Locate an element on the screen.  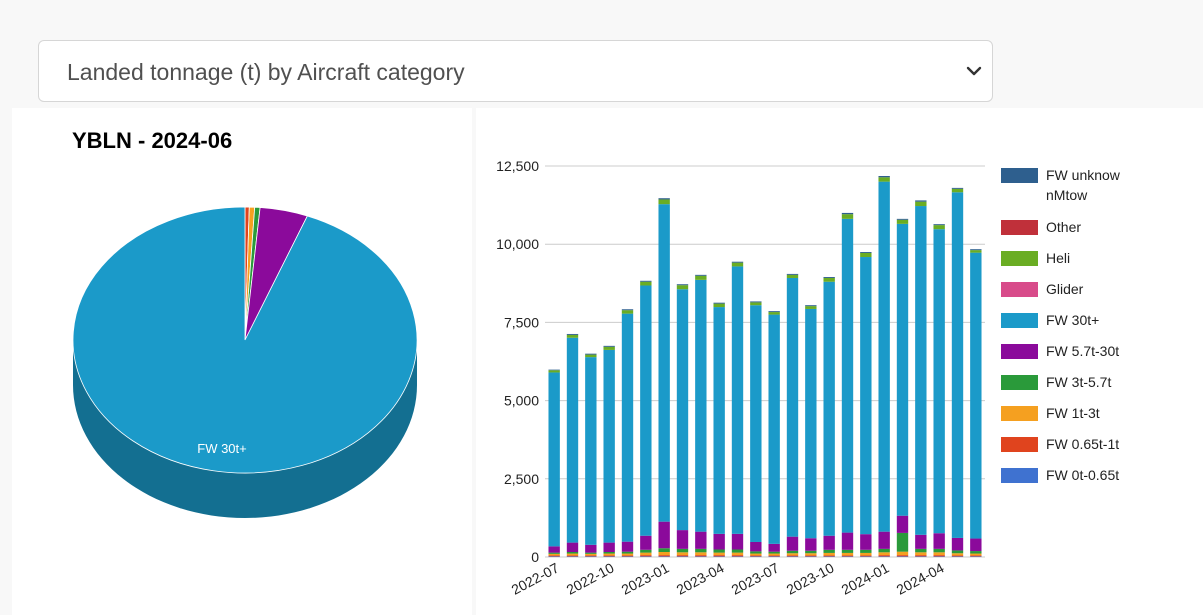
legend-item: FW 3t-5.7t is located at coordinates (1091, 386).